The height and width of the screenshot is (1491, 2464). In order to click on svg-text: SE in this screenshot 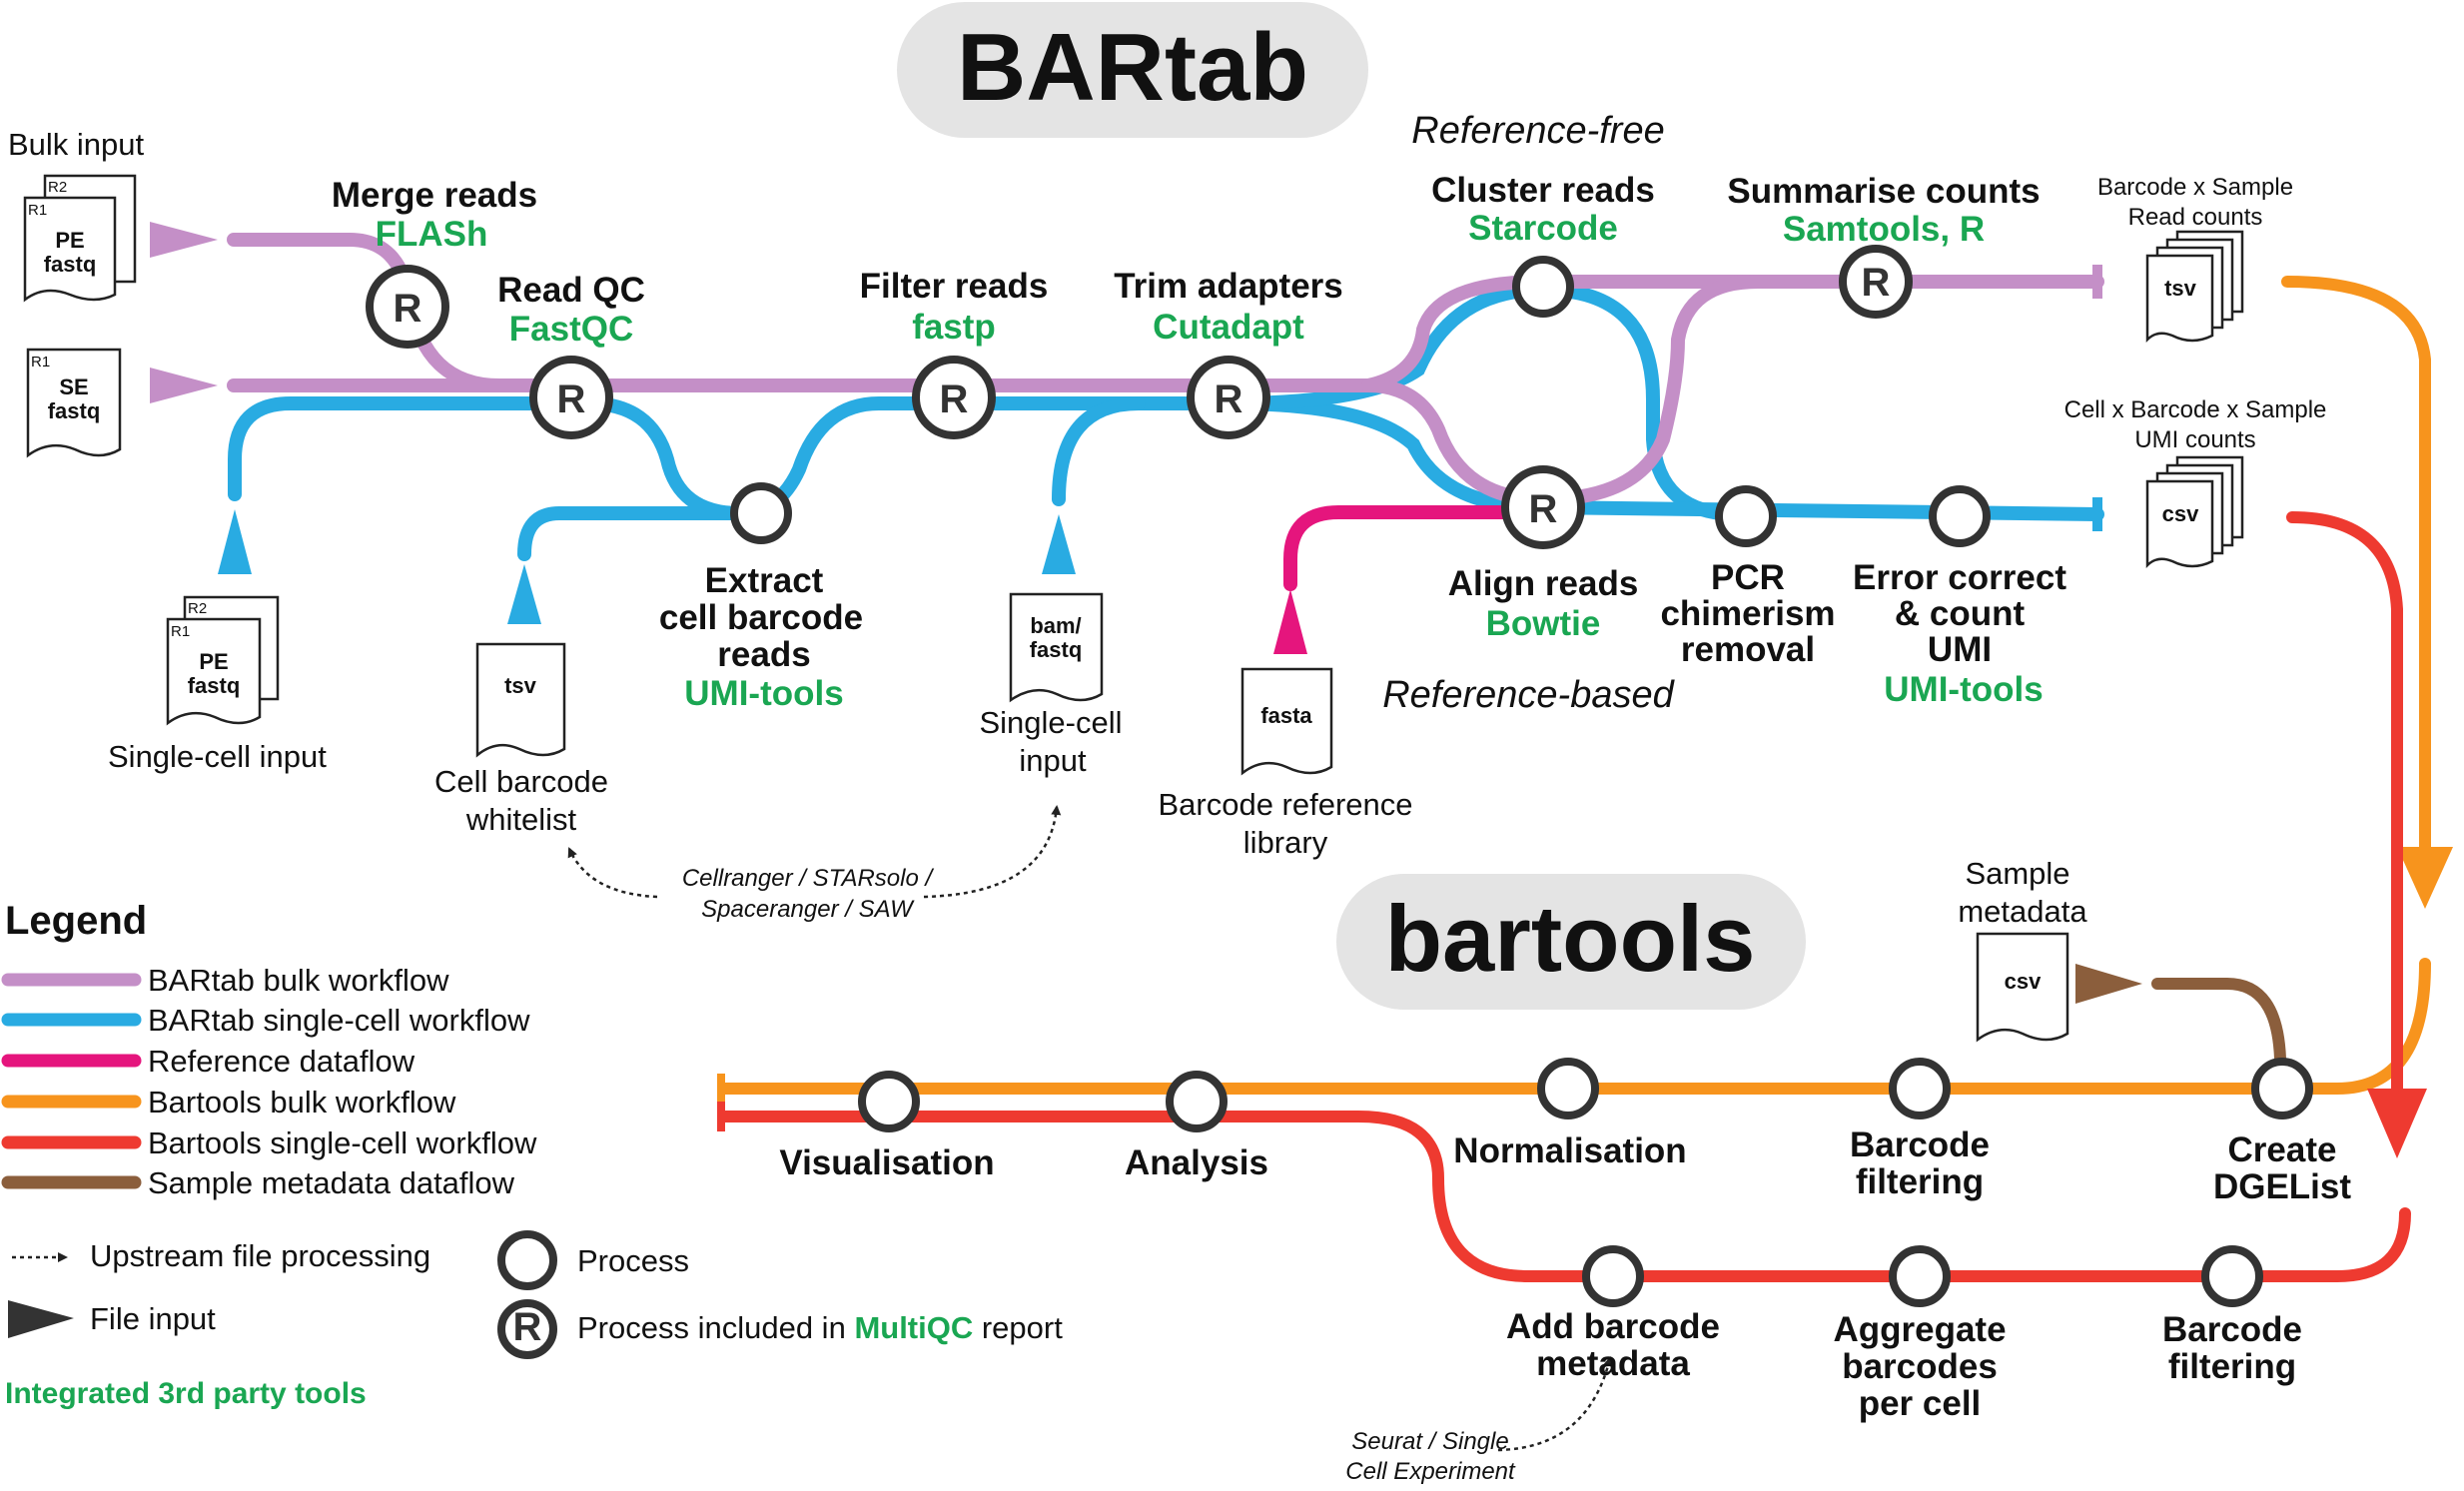, I will do `click(73, 387)`.